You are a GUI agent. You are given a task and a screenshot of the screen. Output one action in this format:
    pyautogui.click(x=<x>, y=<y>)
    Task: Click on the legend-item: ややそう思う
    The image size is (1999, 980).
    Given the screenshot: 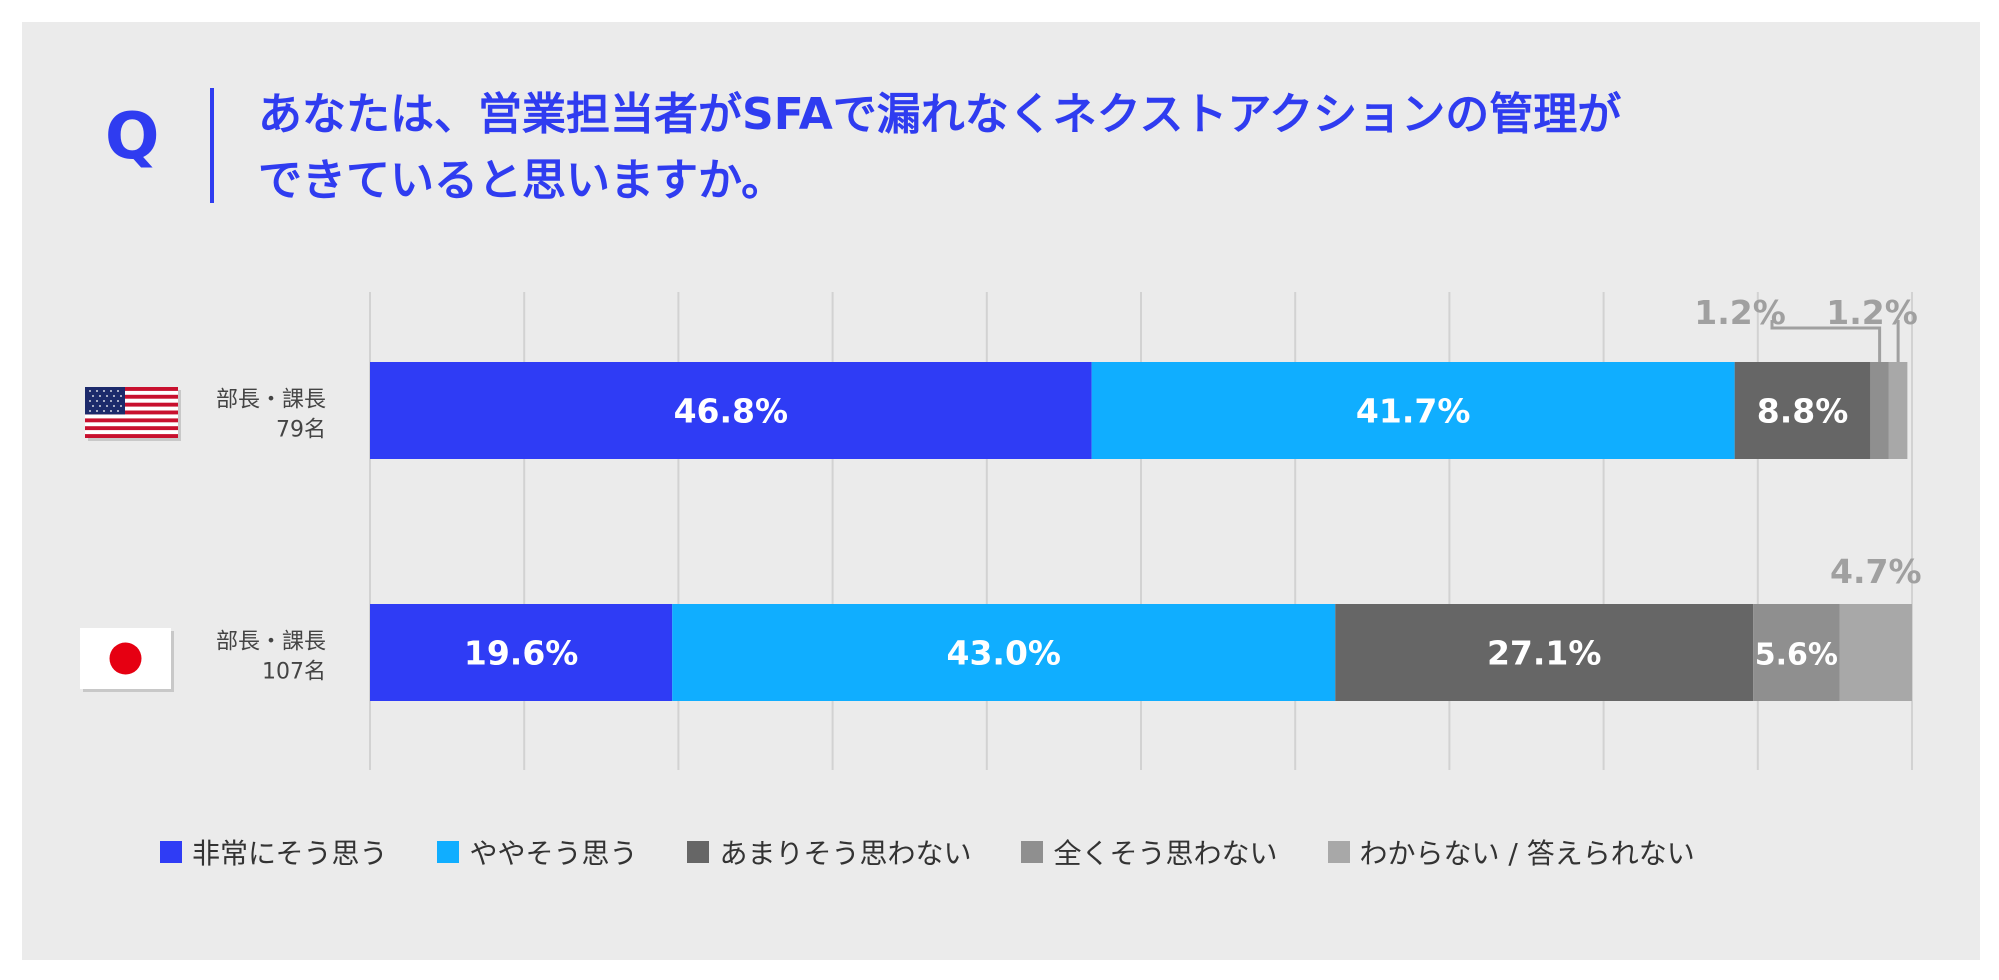 What is the action you would take?
    pyautogui.click(x=537, y=852)
    